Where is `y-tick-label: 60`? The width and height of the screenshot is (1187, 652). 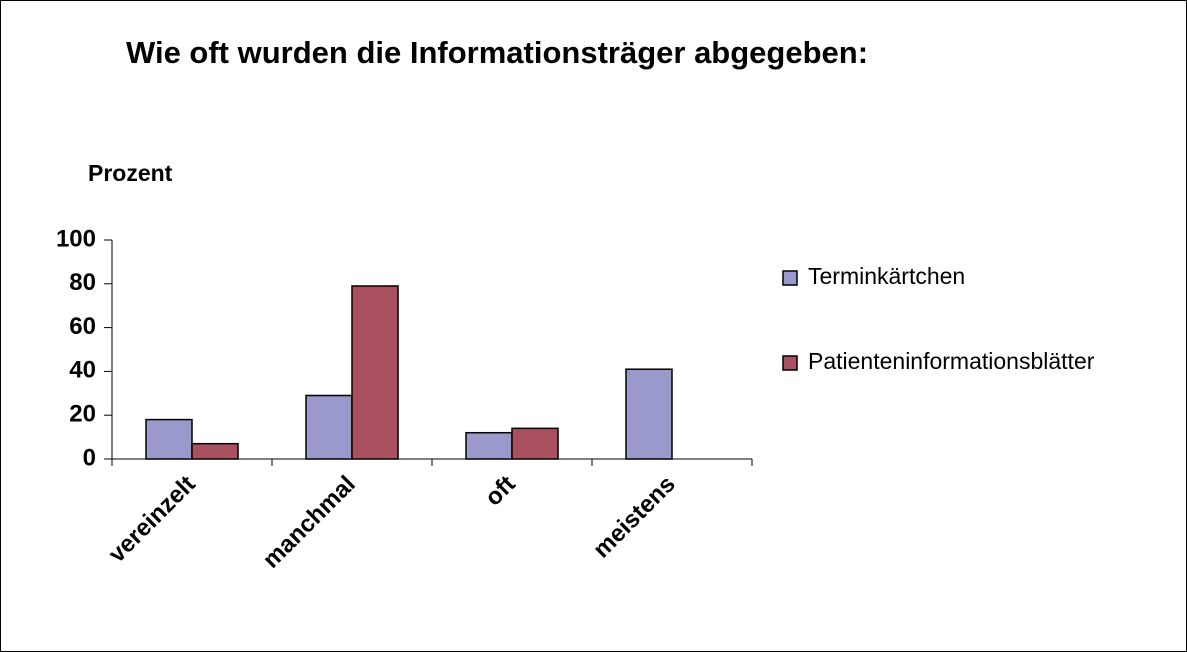
y-tick-label: 60 is located at coordinates (82, 326).